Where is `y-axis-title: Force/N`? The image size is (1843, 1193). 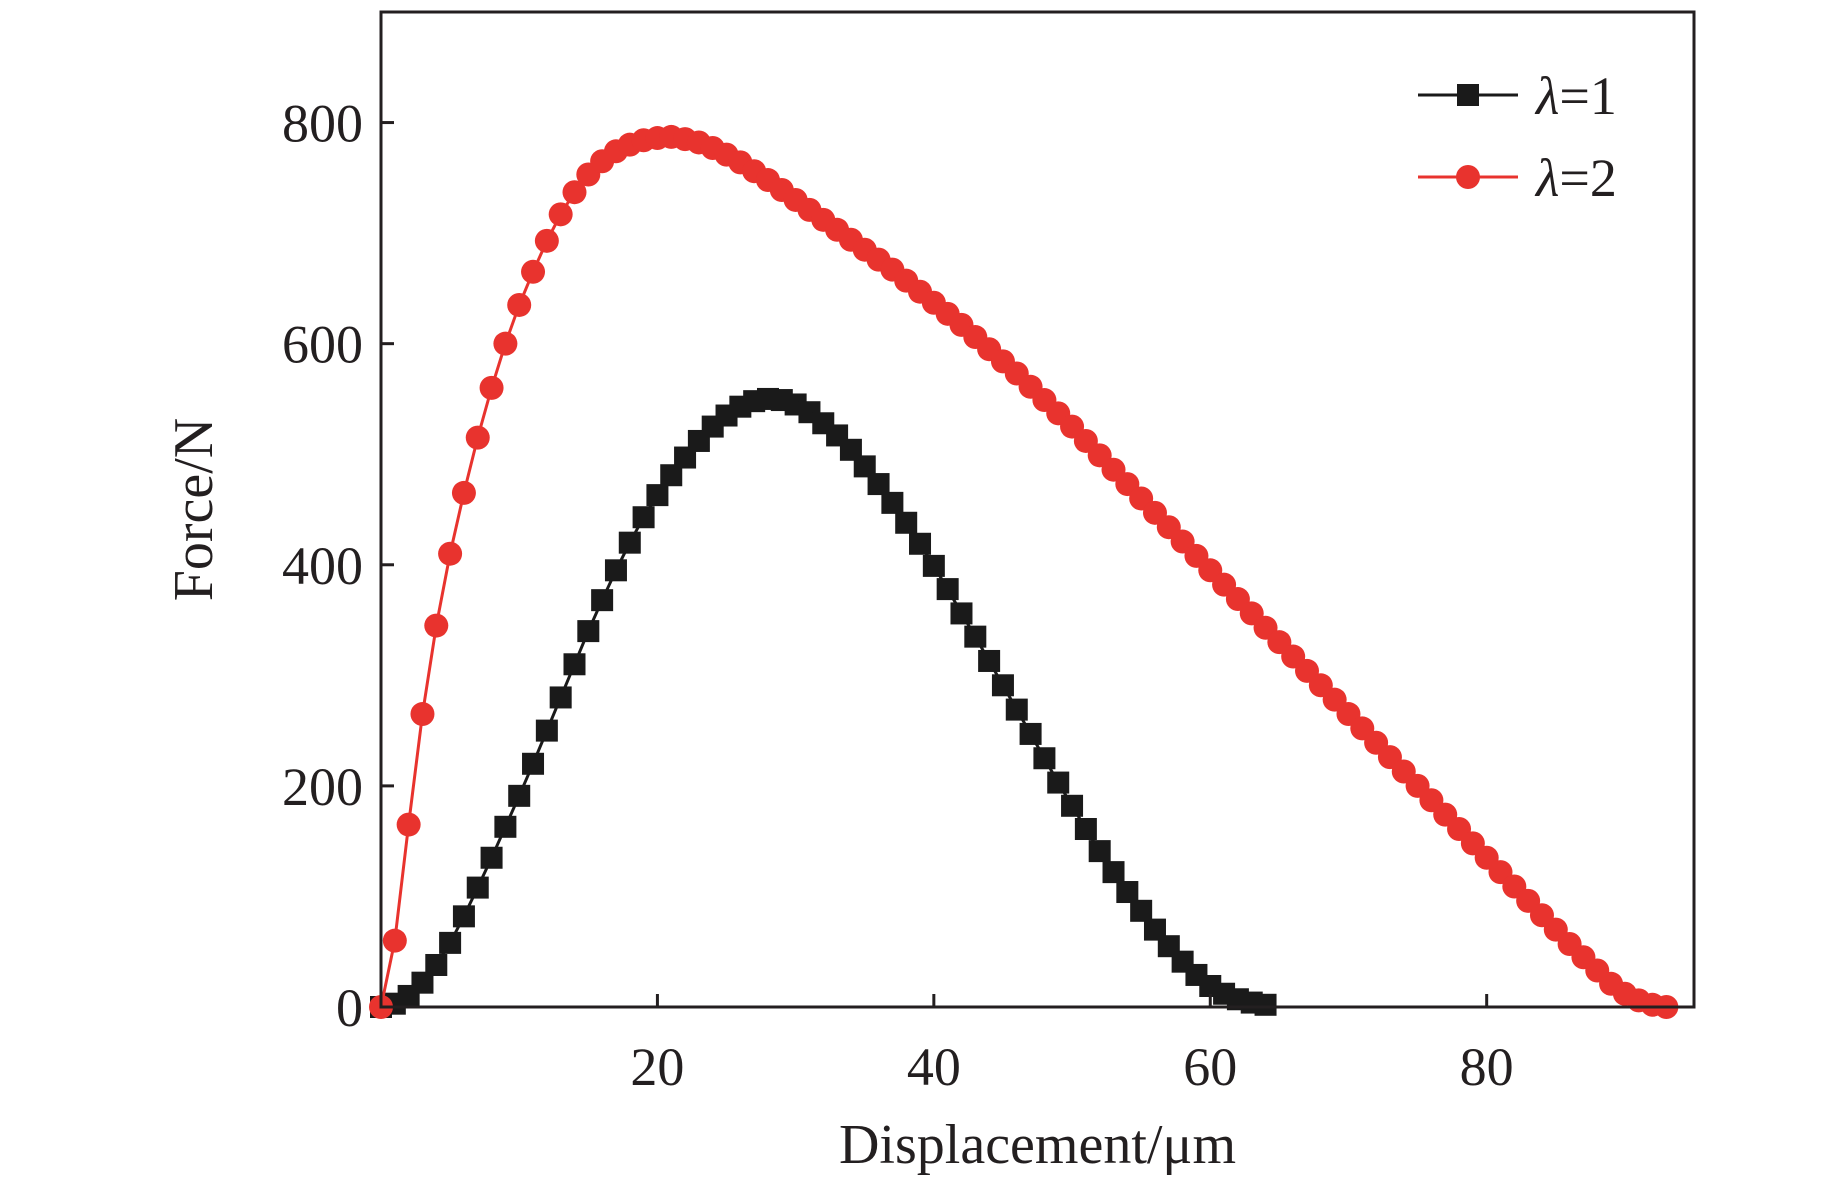 y-axis-title: Force/N is located at coordinates (194, 510).